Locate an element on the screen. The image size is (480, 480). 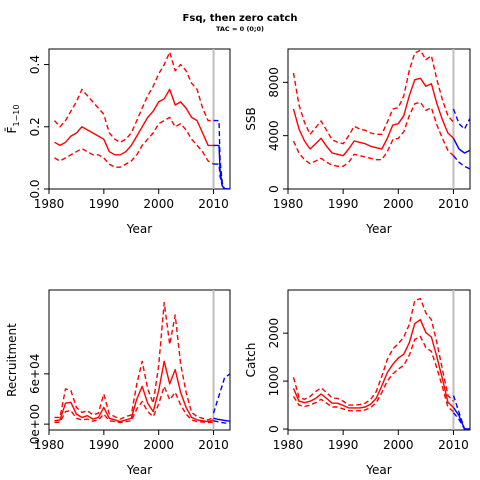
y-tick-label: 0.4 is located at coordinates (35, 64).